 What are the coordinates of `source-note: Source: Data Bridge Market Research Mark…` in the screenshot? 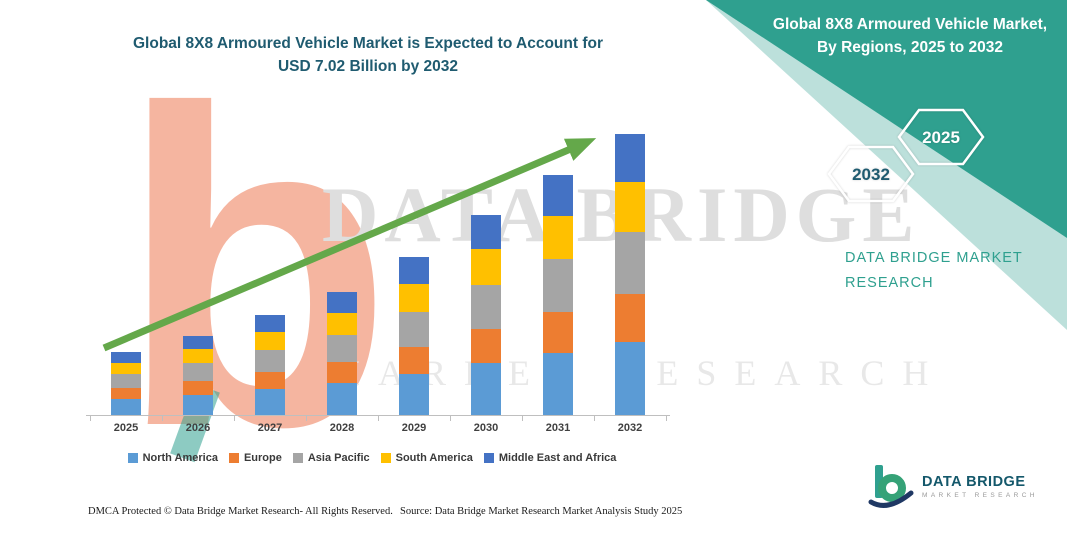 It's located at (541, 511).